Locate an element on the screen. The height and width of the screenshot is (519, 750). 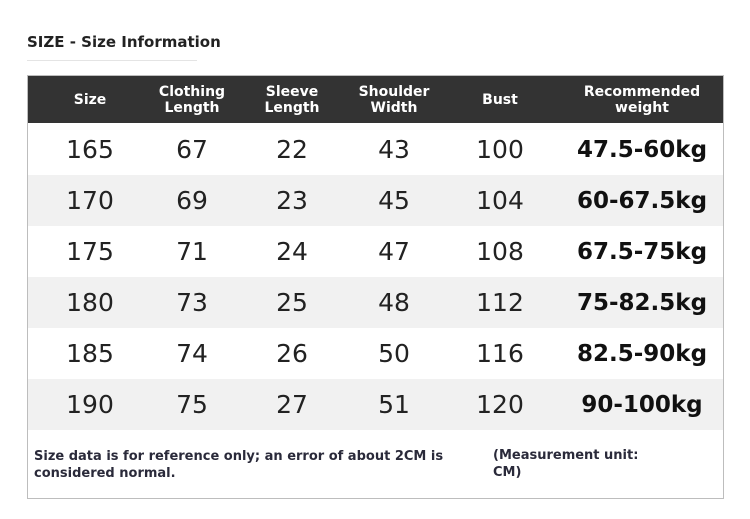
table-cell: 73 is located at coordinates (192, 302).